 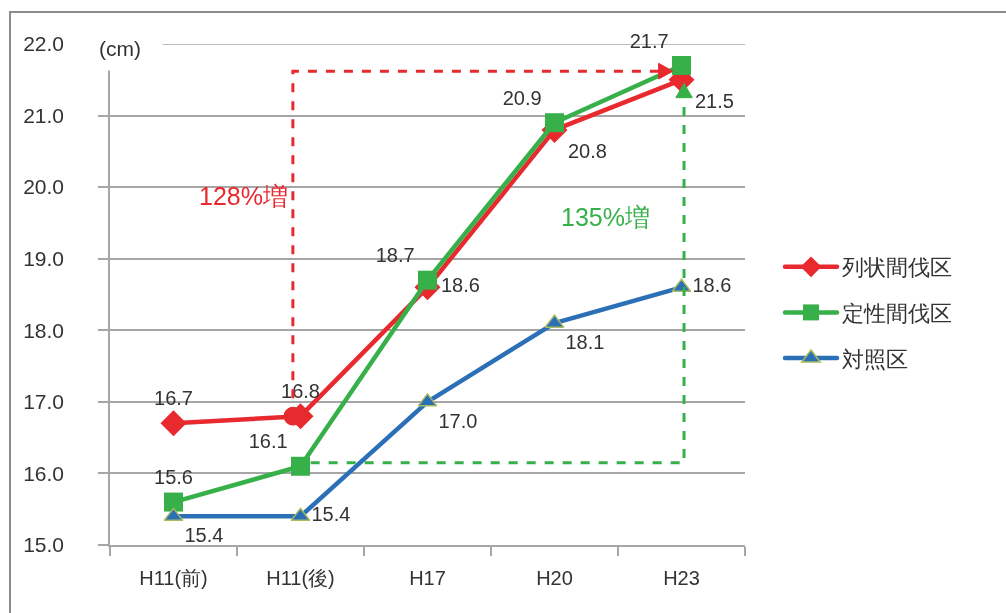 What do you see at coordinates (714, 101) in the screenshot?
I see `data-label: 21.5` at bounding box center [714, 101].